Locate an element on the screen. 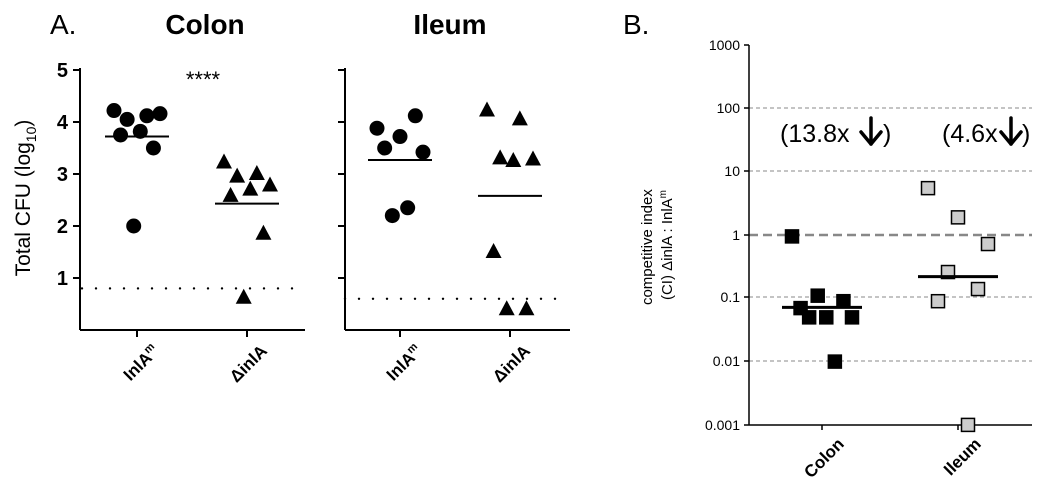  ylabel-line2-sup: m is located at coordinates (663, 194).